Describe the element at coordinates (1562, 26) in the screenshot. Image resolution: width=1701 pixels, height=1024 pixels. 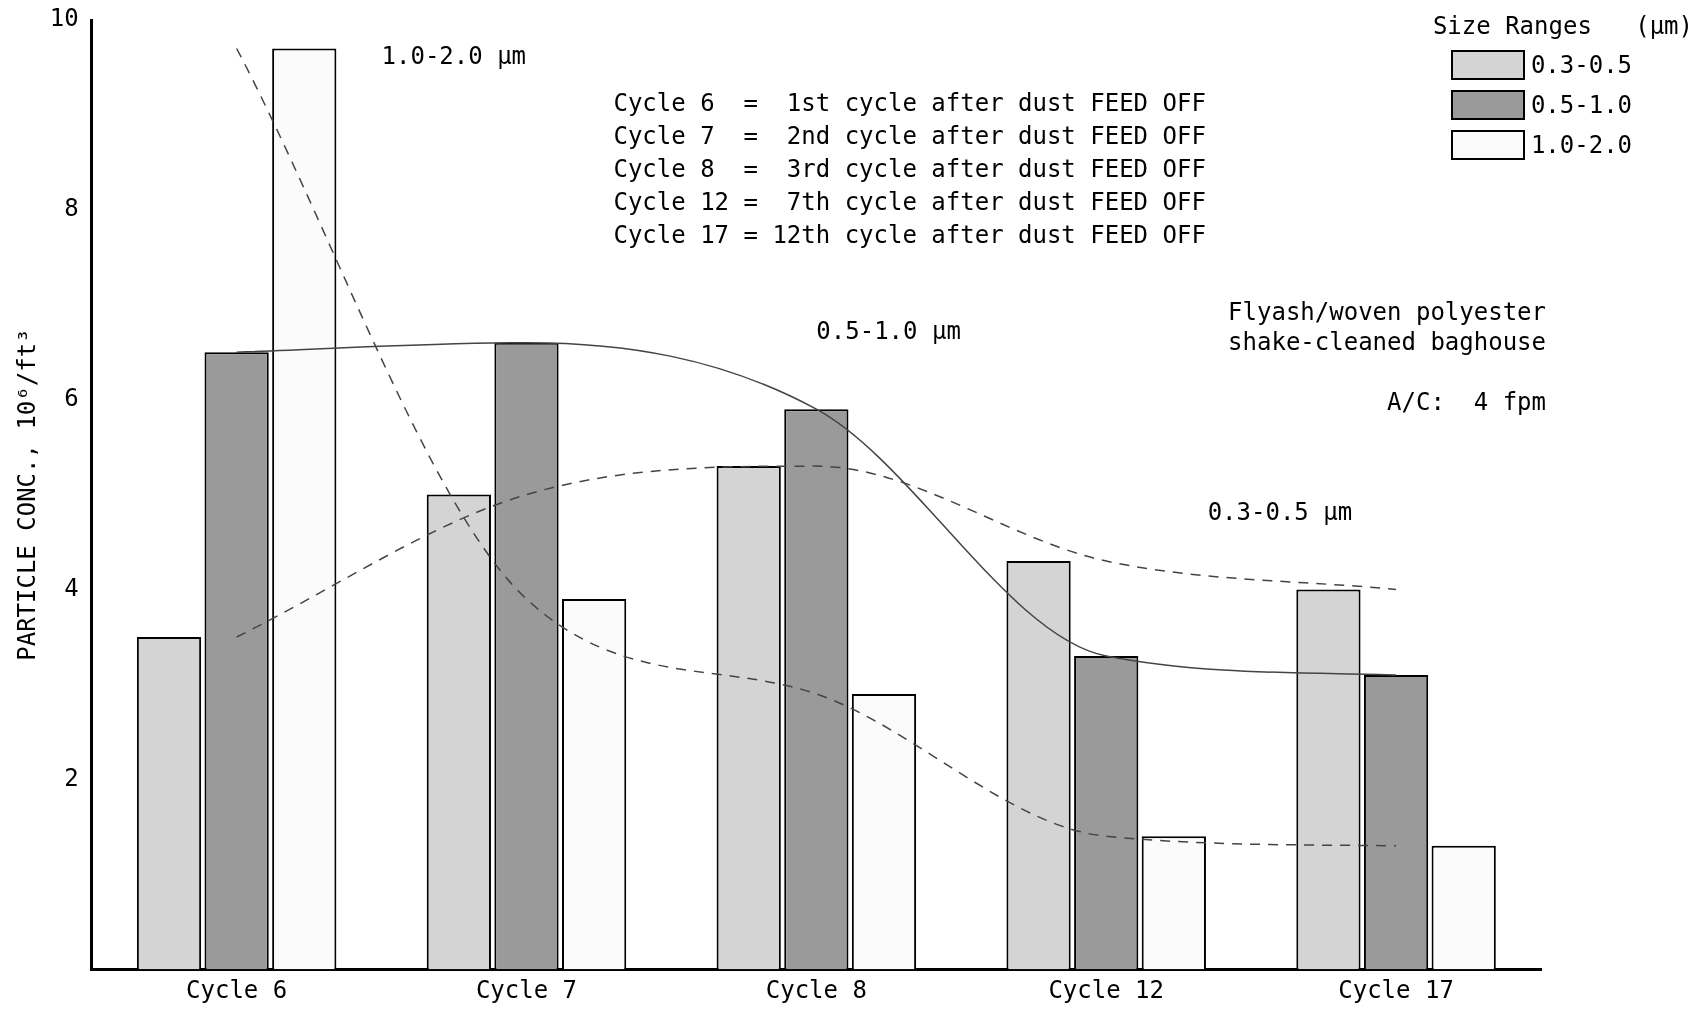
I see `legend-title: Size Ranges (µm)` at that location.